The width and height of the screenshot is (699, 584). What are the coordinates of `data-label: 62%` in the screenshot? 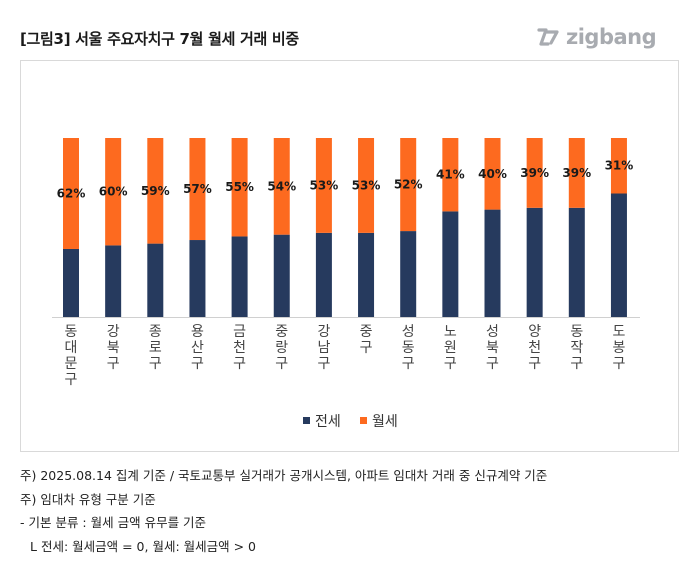 It's located at (71, 193).